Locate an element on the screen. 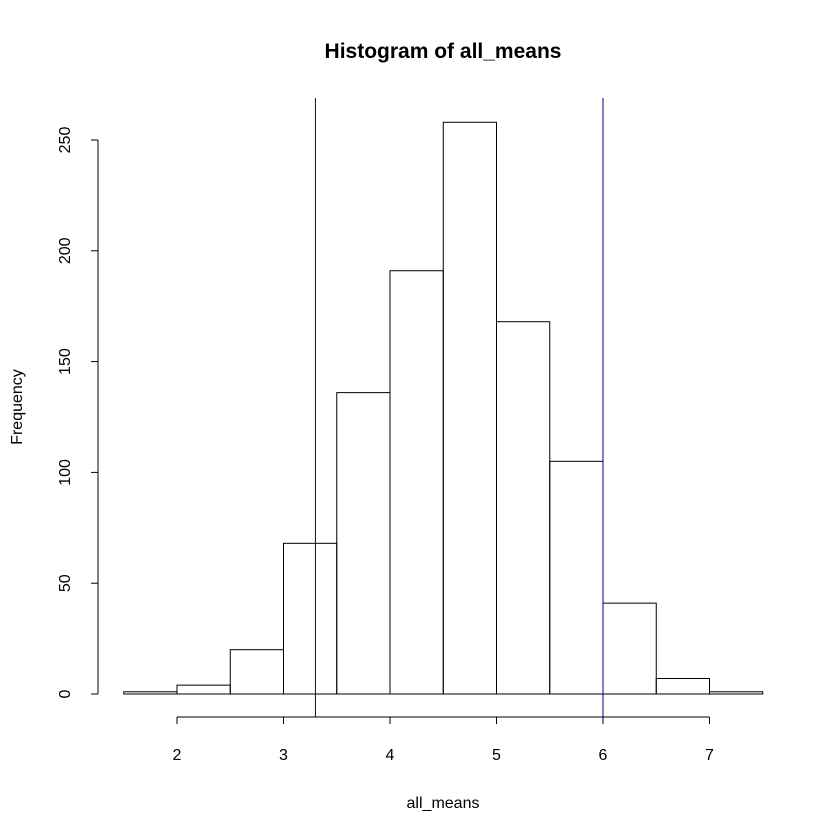  y-axis-label: Frequency is located at coordinates (17, 407).